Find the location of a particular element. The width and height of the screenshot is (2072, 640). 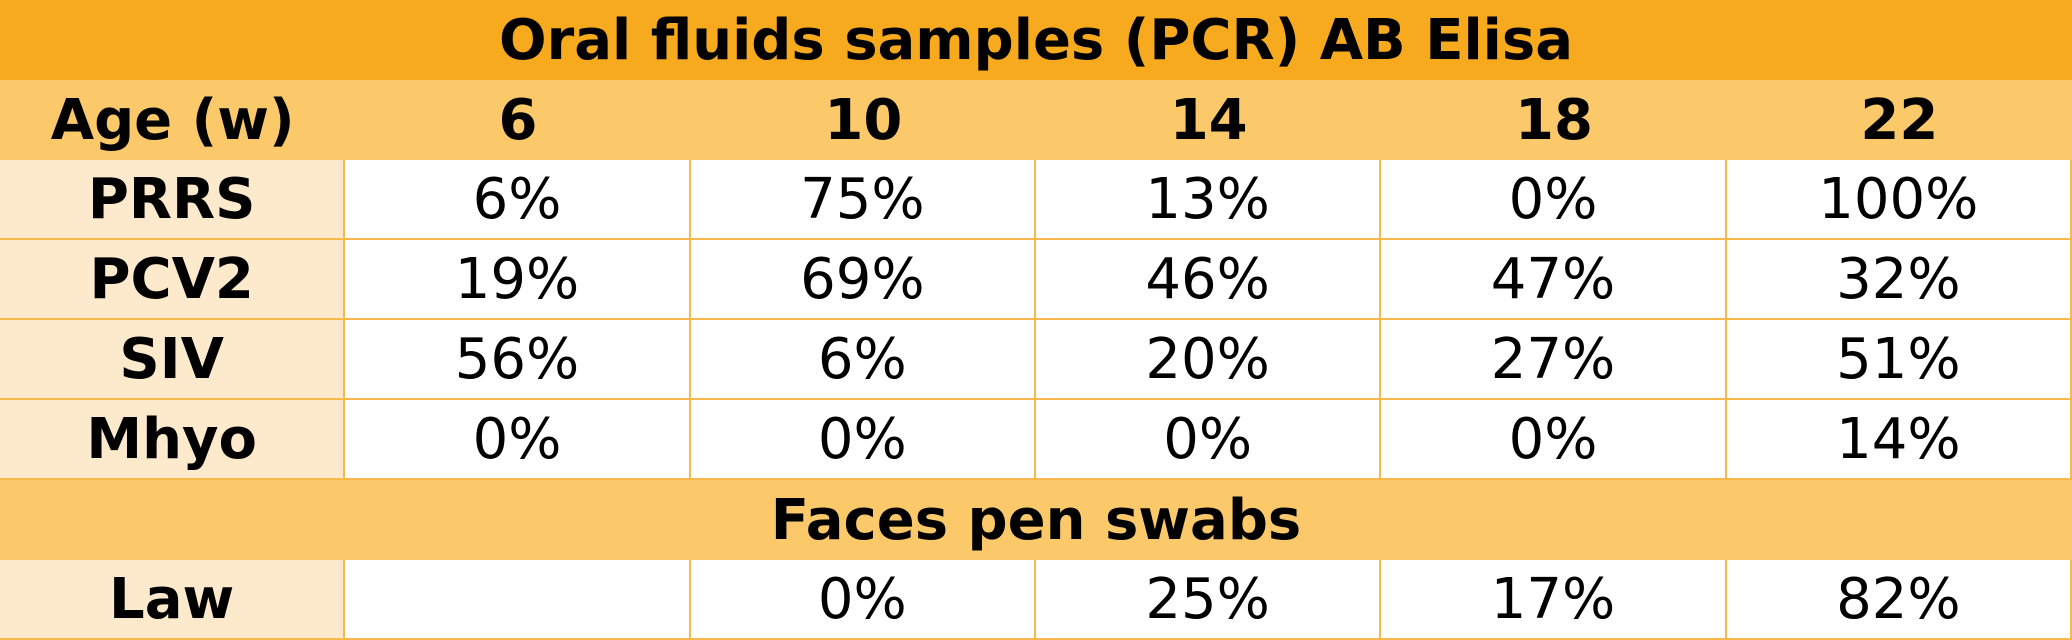

row-label: Law is located at coordinates (173, 600).